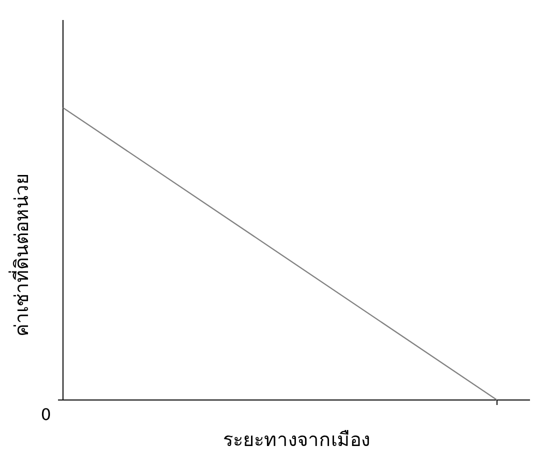 This screenshot has height=451, width=541. What do you see at coordinates (296, 440) in the screenshot?
I see `x-axis-title: ระยะทางจากเมือง` at bounding box center [296, 440].